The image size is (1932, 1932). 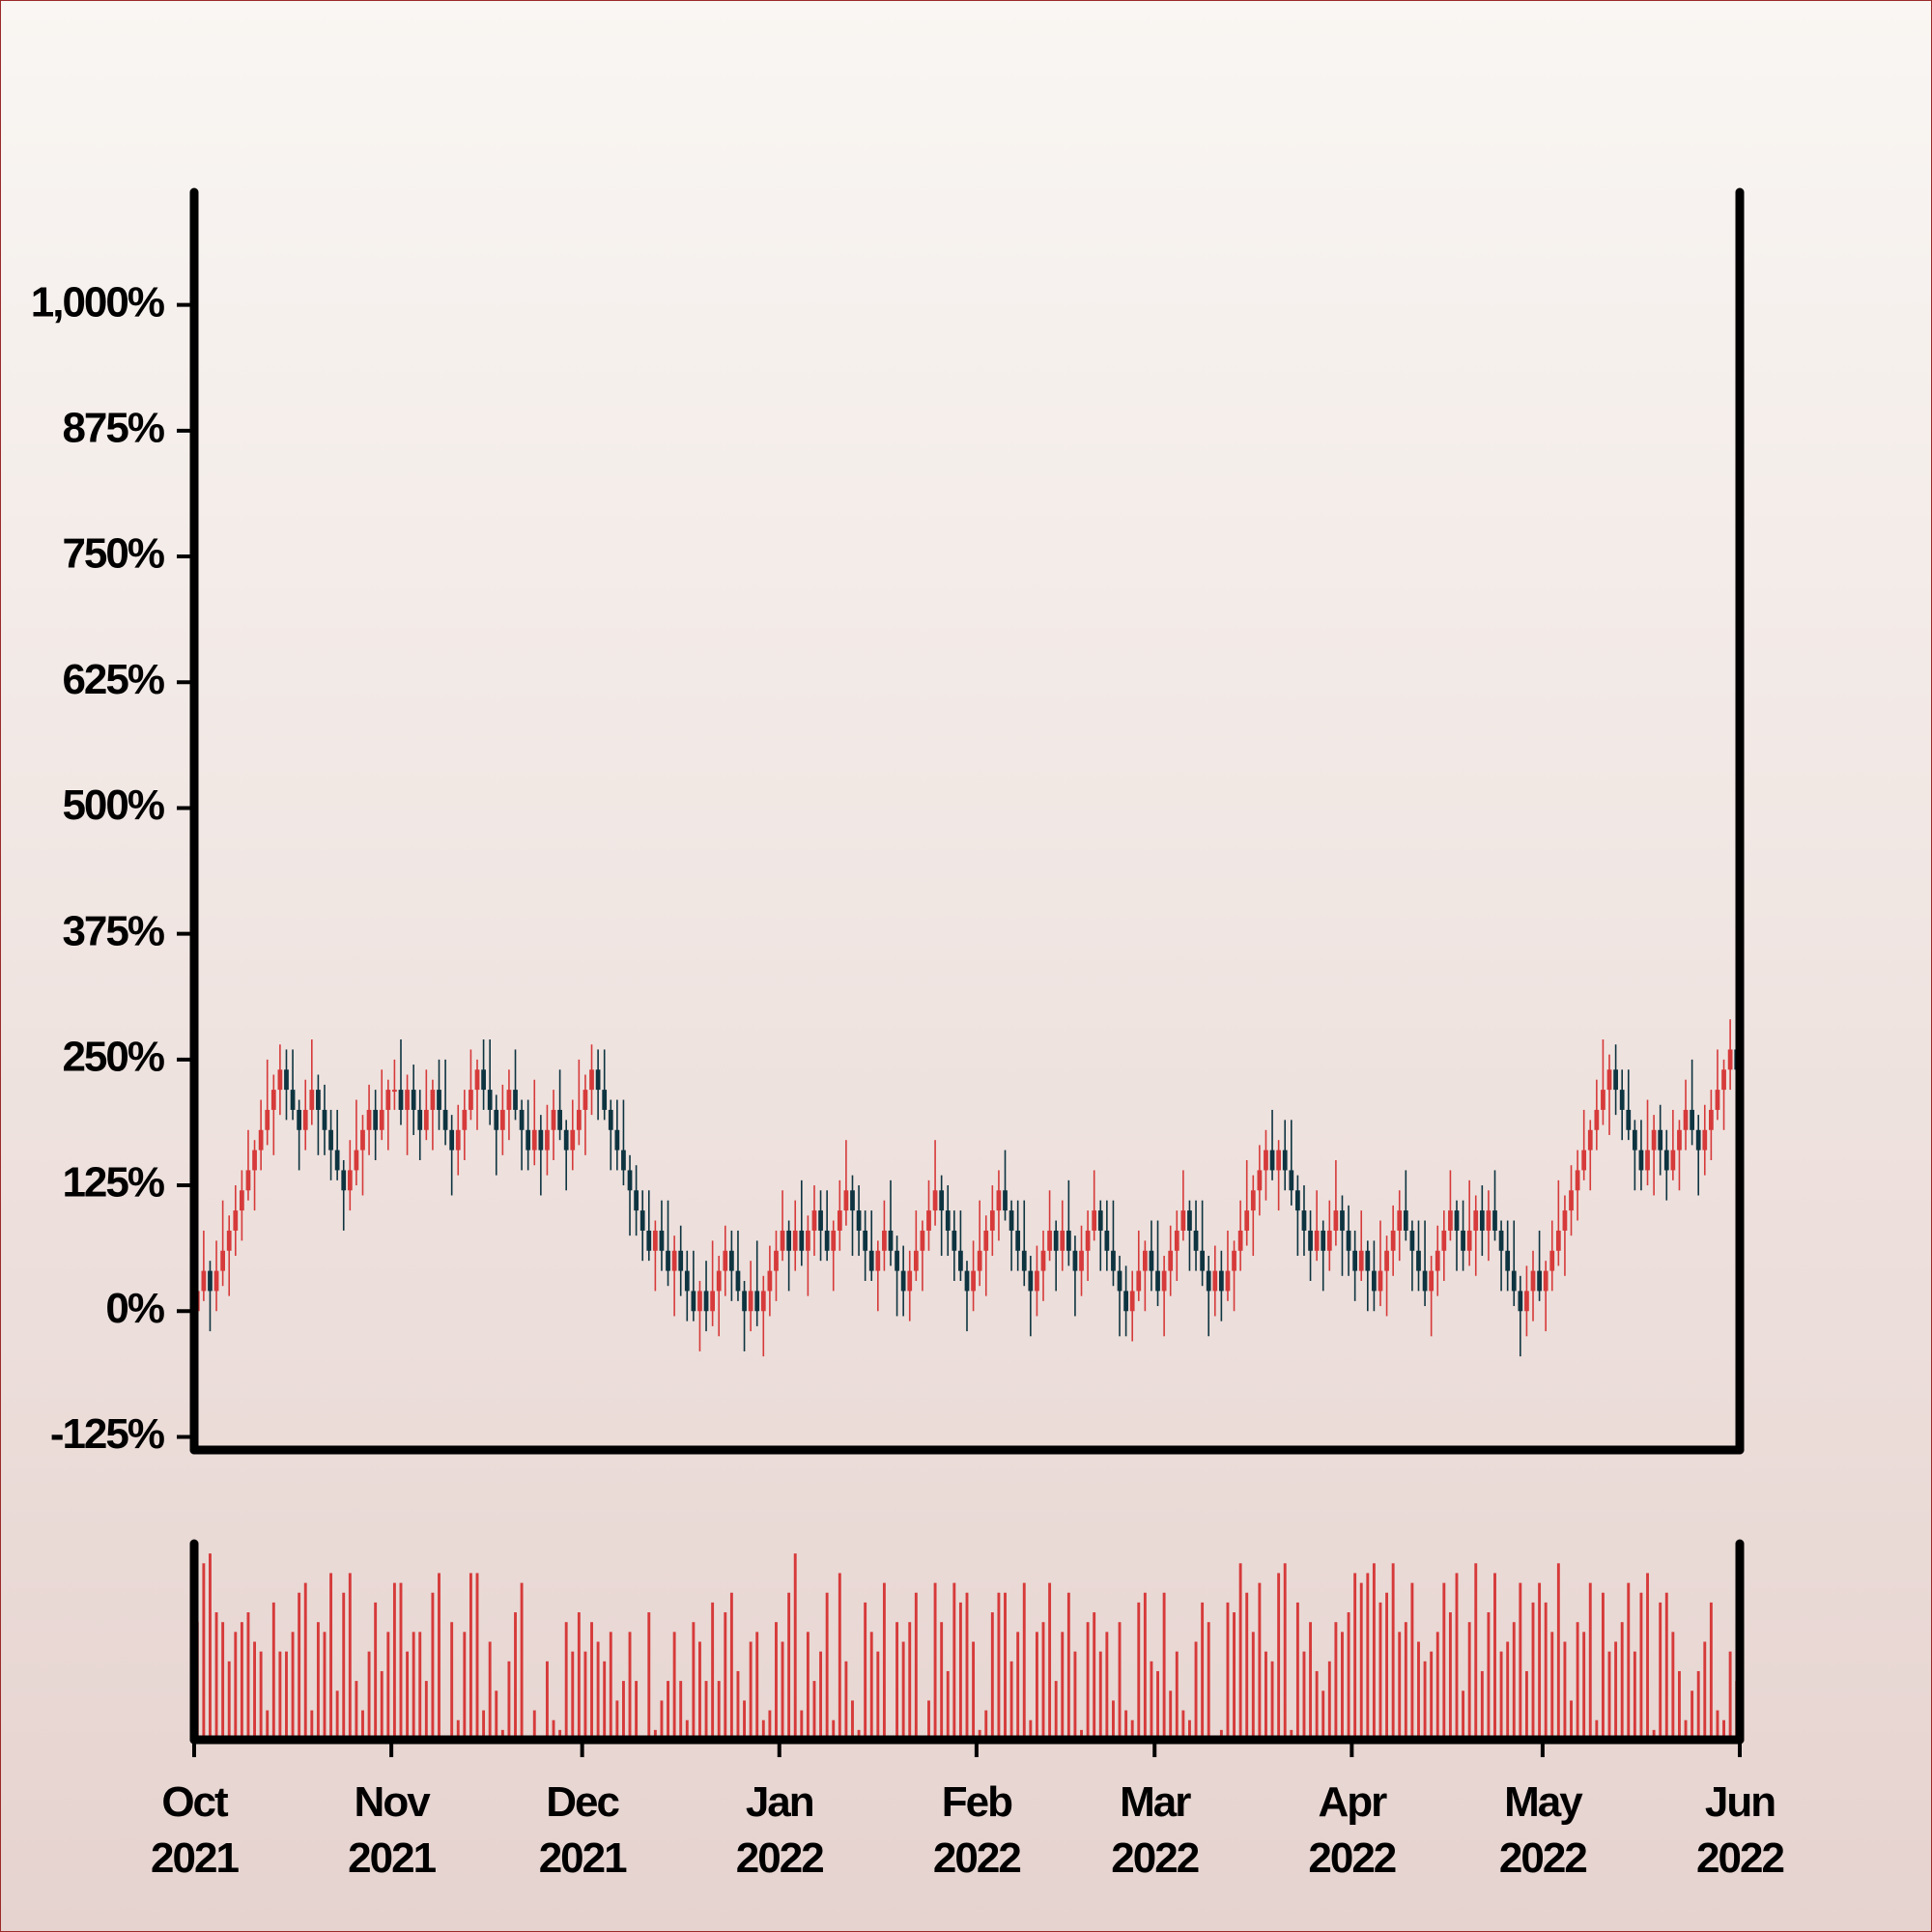 What do you see at coordinates (97, 302) in the screenshot?
I see `y-tick-label: 1,000%` at bounding box center [97, 302].